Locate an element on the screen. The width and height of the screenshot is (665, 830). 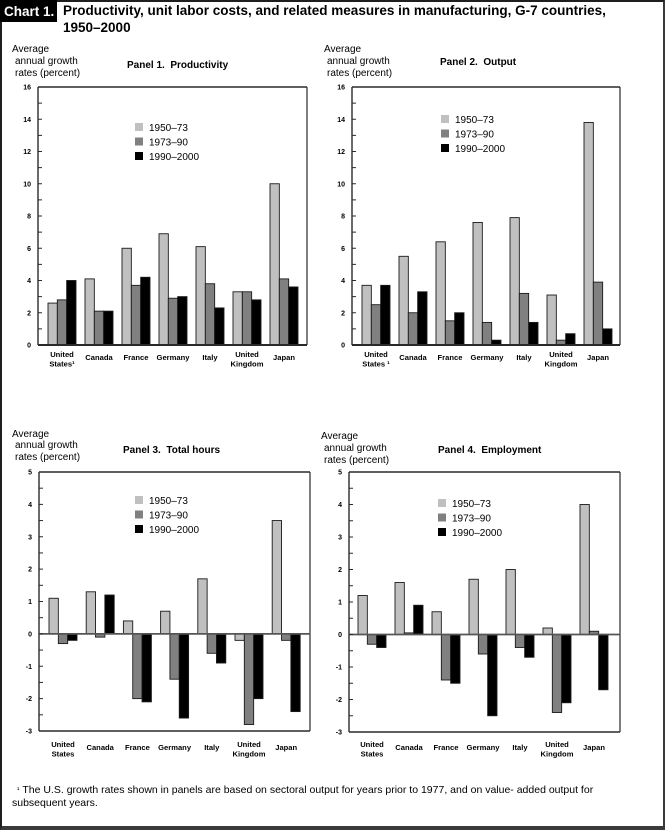
panel-title: Panel 1. Productivity is located at coordinates (178, 65).